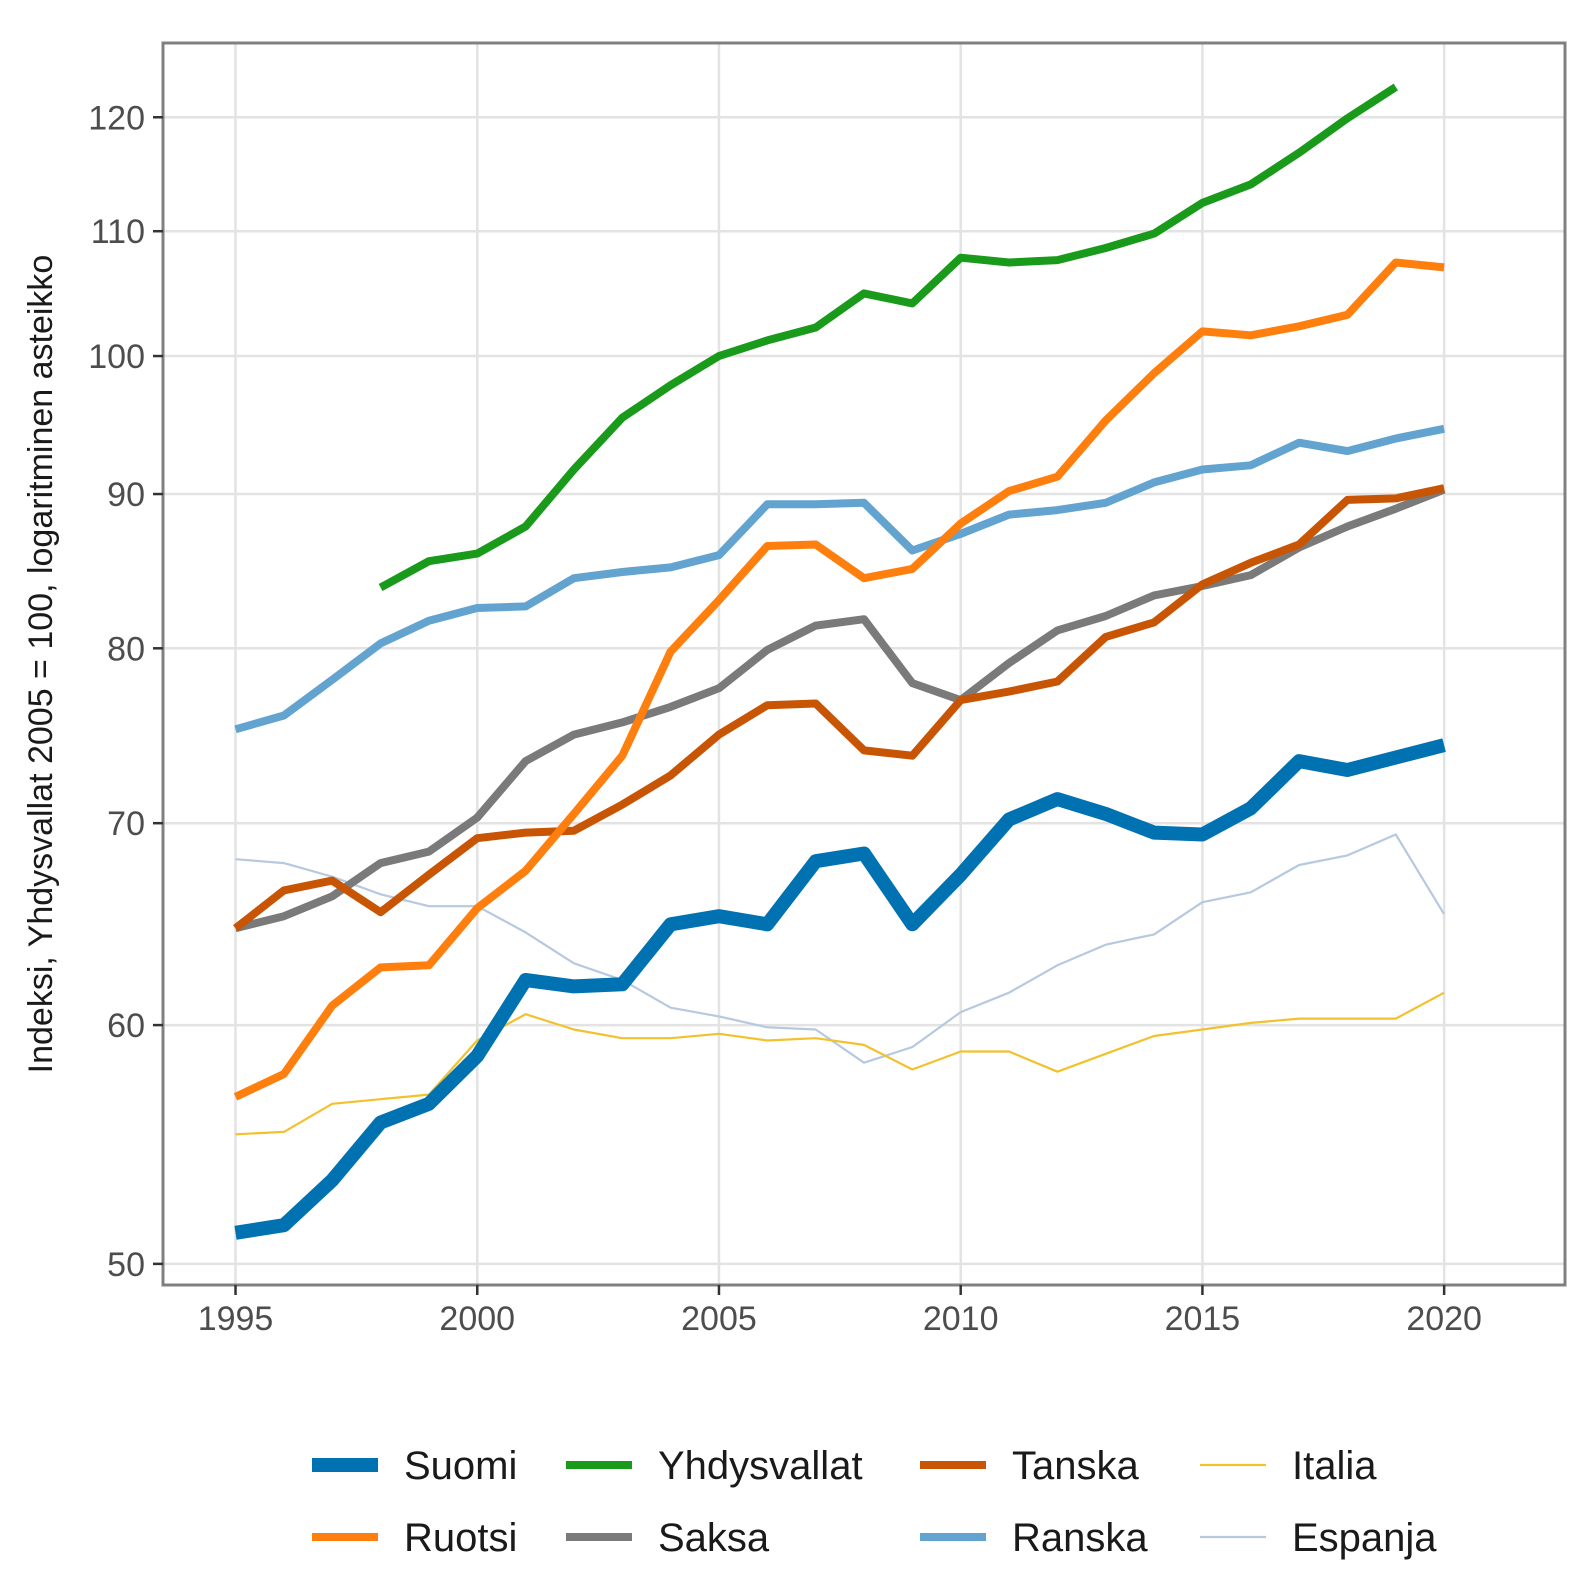 The height and width of the screenshot is (1594, 1594). I want to click on legend-item-italia: Italia, so click(1288, 1466).